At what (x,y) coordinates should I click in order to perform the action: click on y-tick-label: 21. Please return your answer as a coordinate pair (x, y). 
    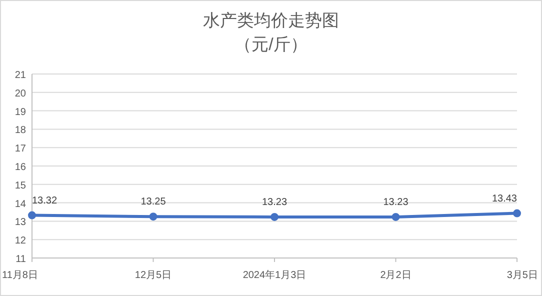
    Looking at the image, I should click on (20, 75).